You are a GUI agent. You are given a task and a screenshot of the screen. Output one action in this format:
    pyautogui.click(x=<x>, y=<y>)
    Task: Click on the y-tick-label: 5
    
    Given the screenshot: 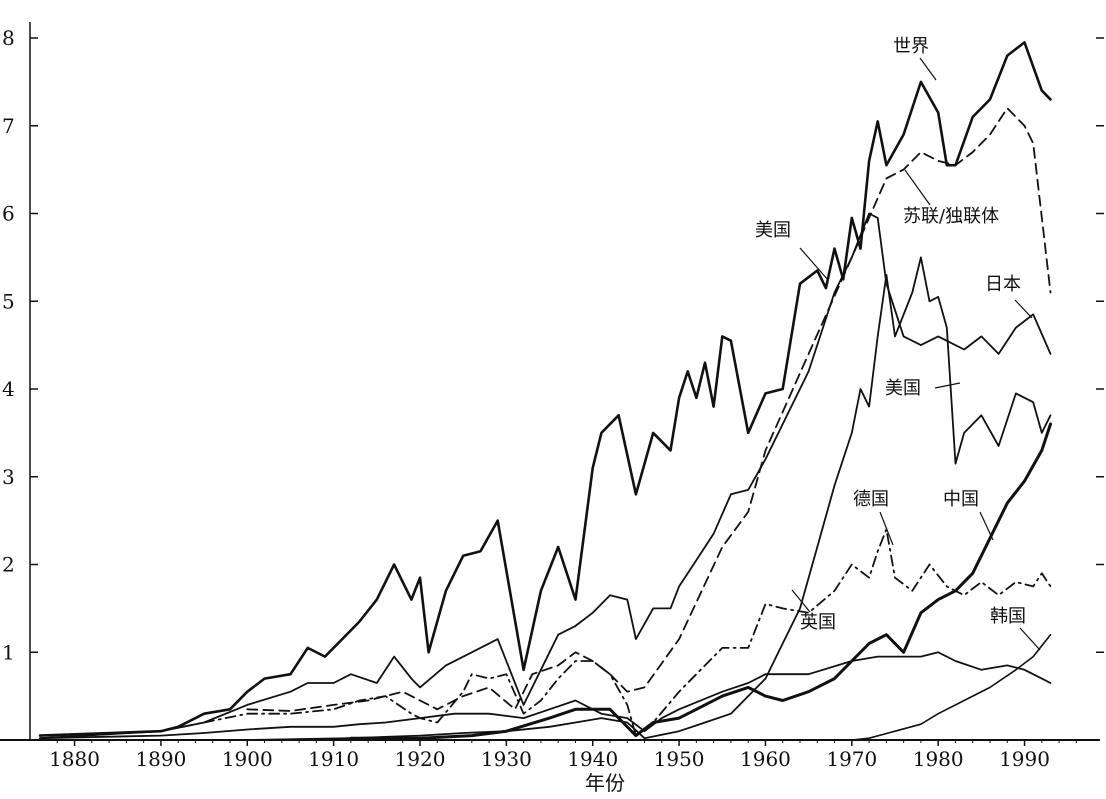 What is the action you would take?
    pyautogui.click(x=8, y=301)
    